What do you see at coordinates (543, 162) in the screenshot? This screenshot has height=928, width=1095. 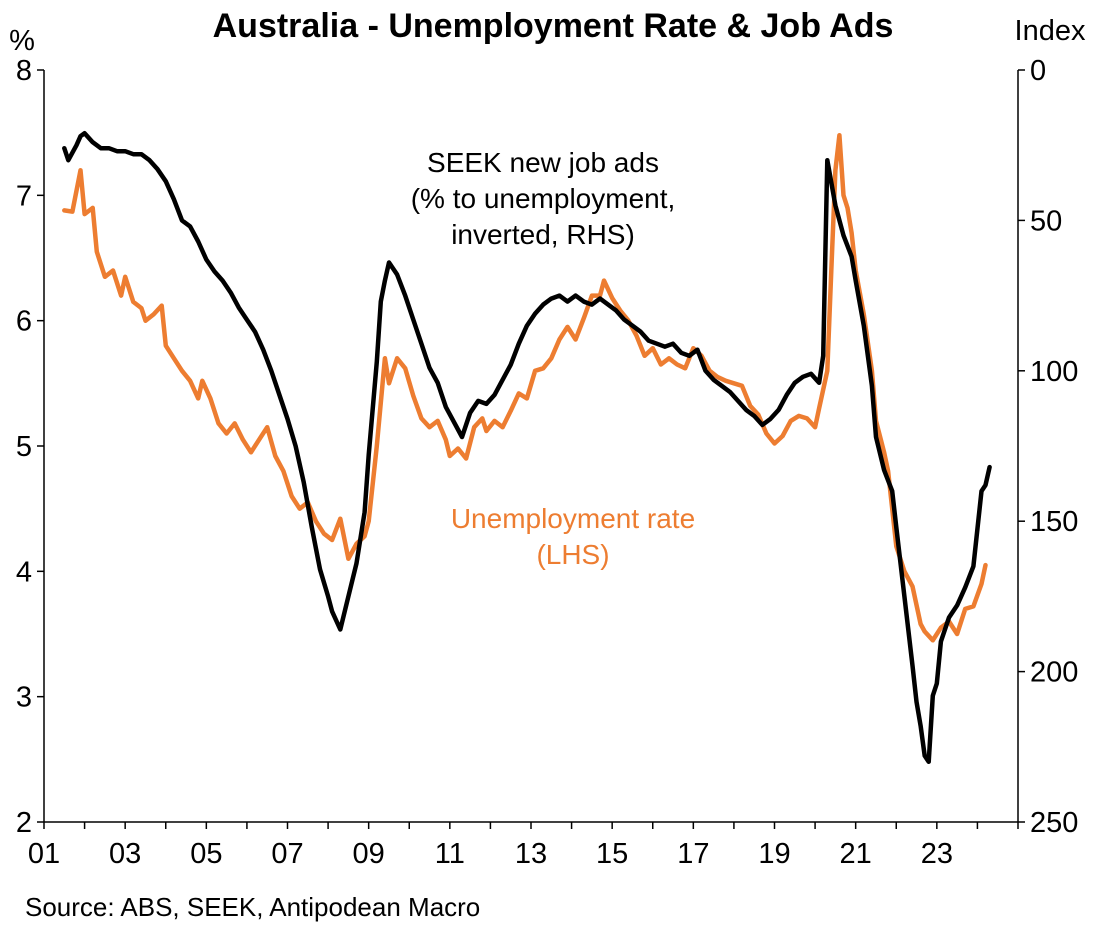 I see `seek-annotation-line-1: SEEK new job ads` at bounding box center [543, 162].